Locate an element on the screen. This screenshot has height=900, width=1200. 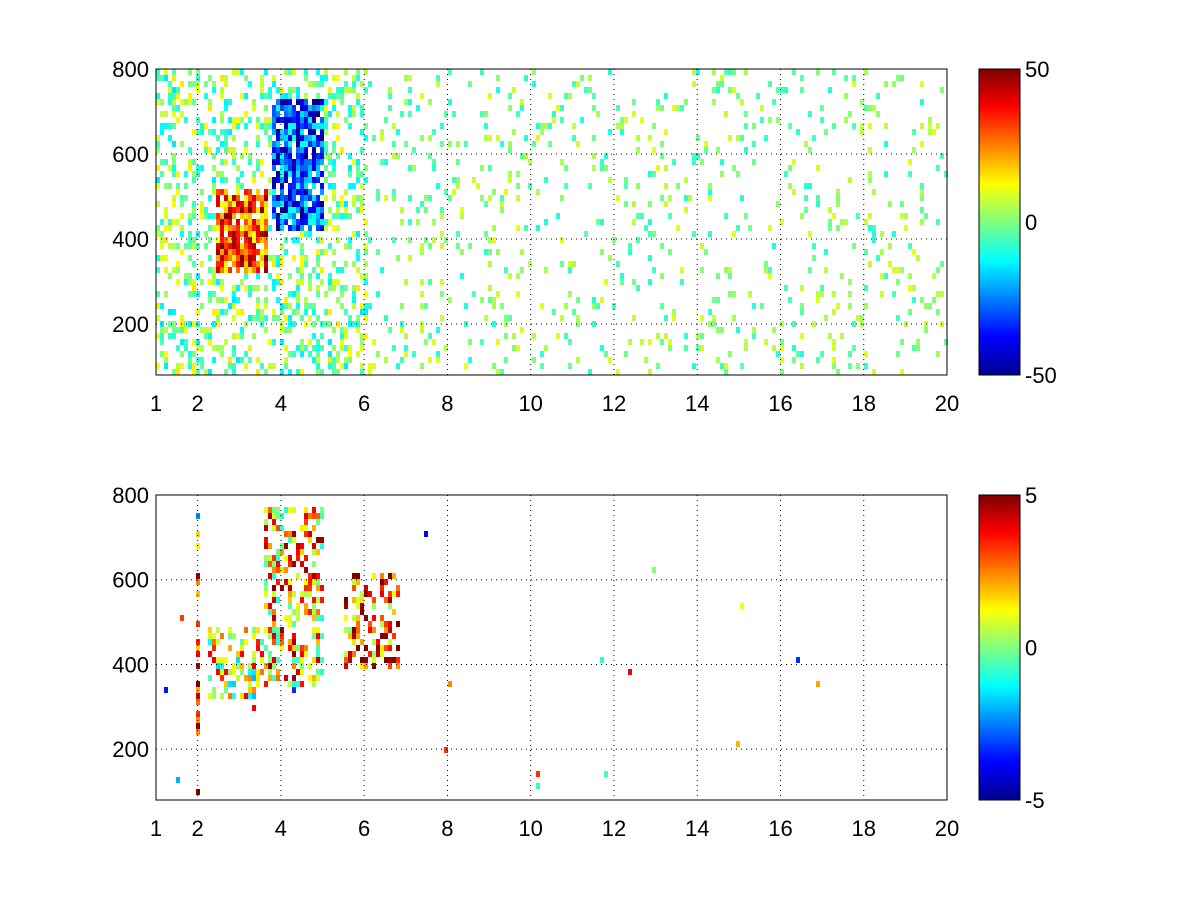
top-x-tick-label: 14 is located at coordinates (697, 403).